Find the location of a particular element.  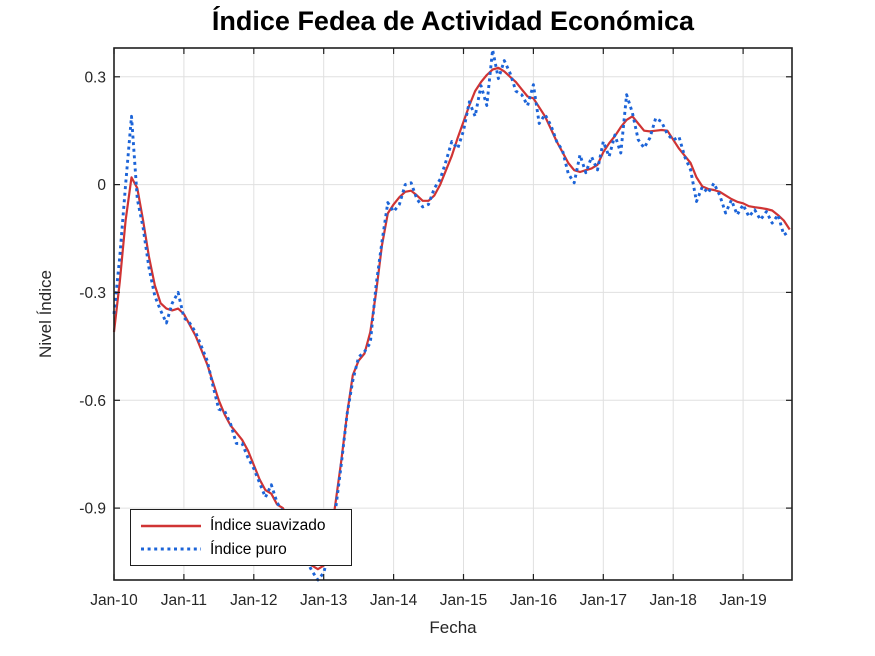

y-tick-label: -0.9 is located at coordinates (92, 509).